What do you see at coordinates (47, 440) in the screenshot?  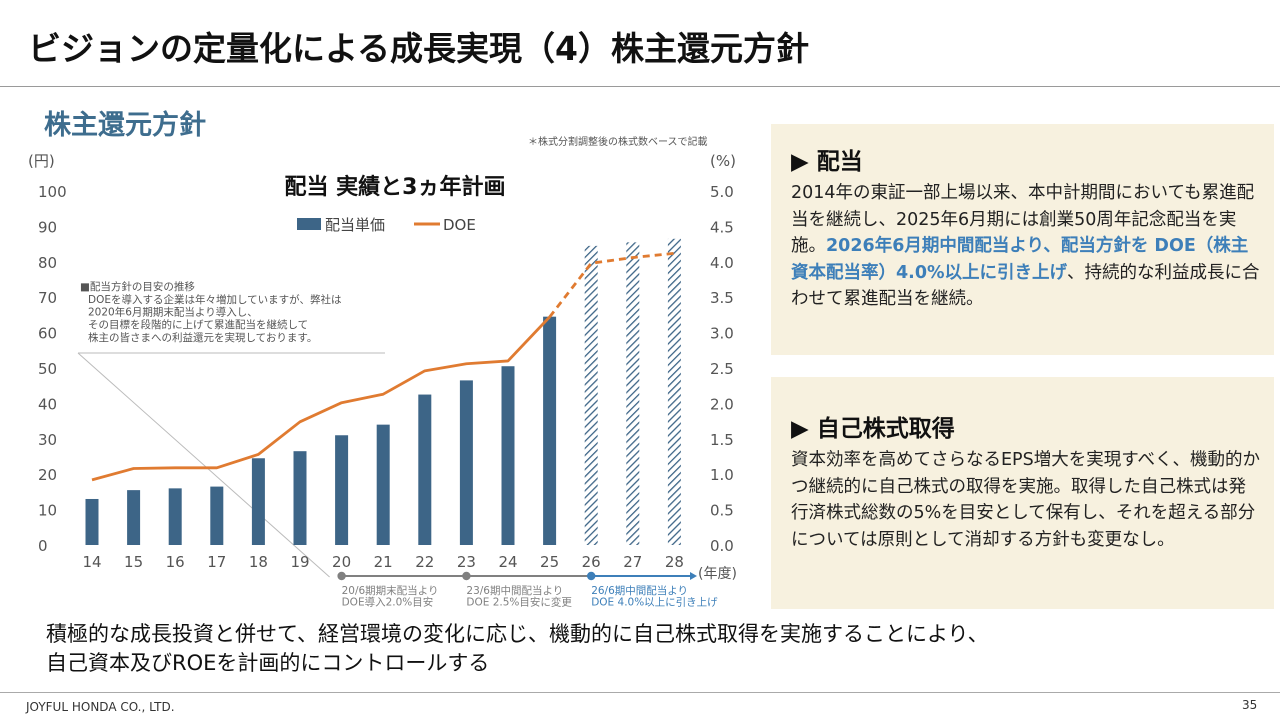 I see `left-axis-tick: 30` at bounding box center [47, 440].